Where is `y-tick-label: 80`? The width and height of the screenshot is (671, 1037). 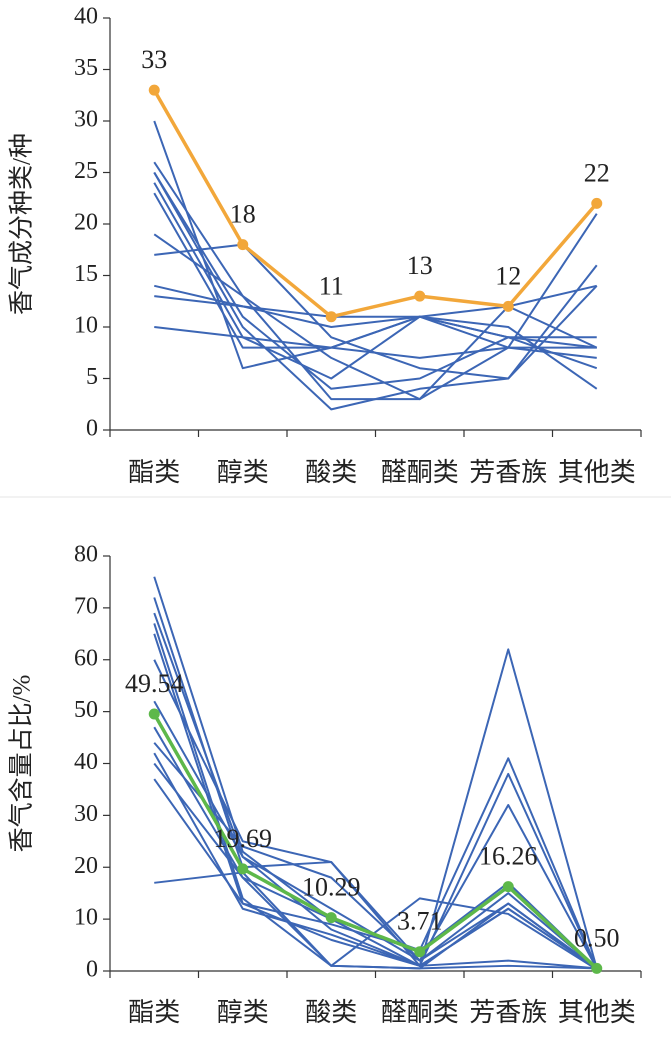 y-tick-label: 80 is located at coordinates (86, 555).